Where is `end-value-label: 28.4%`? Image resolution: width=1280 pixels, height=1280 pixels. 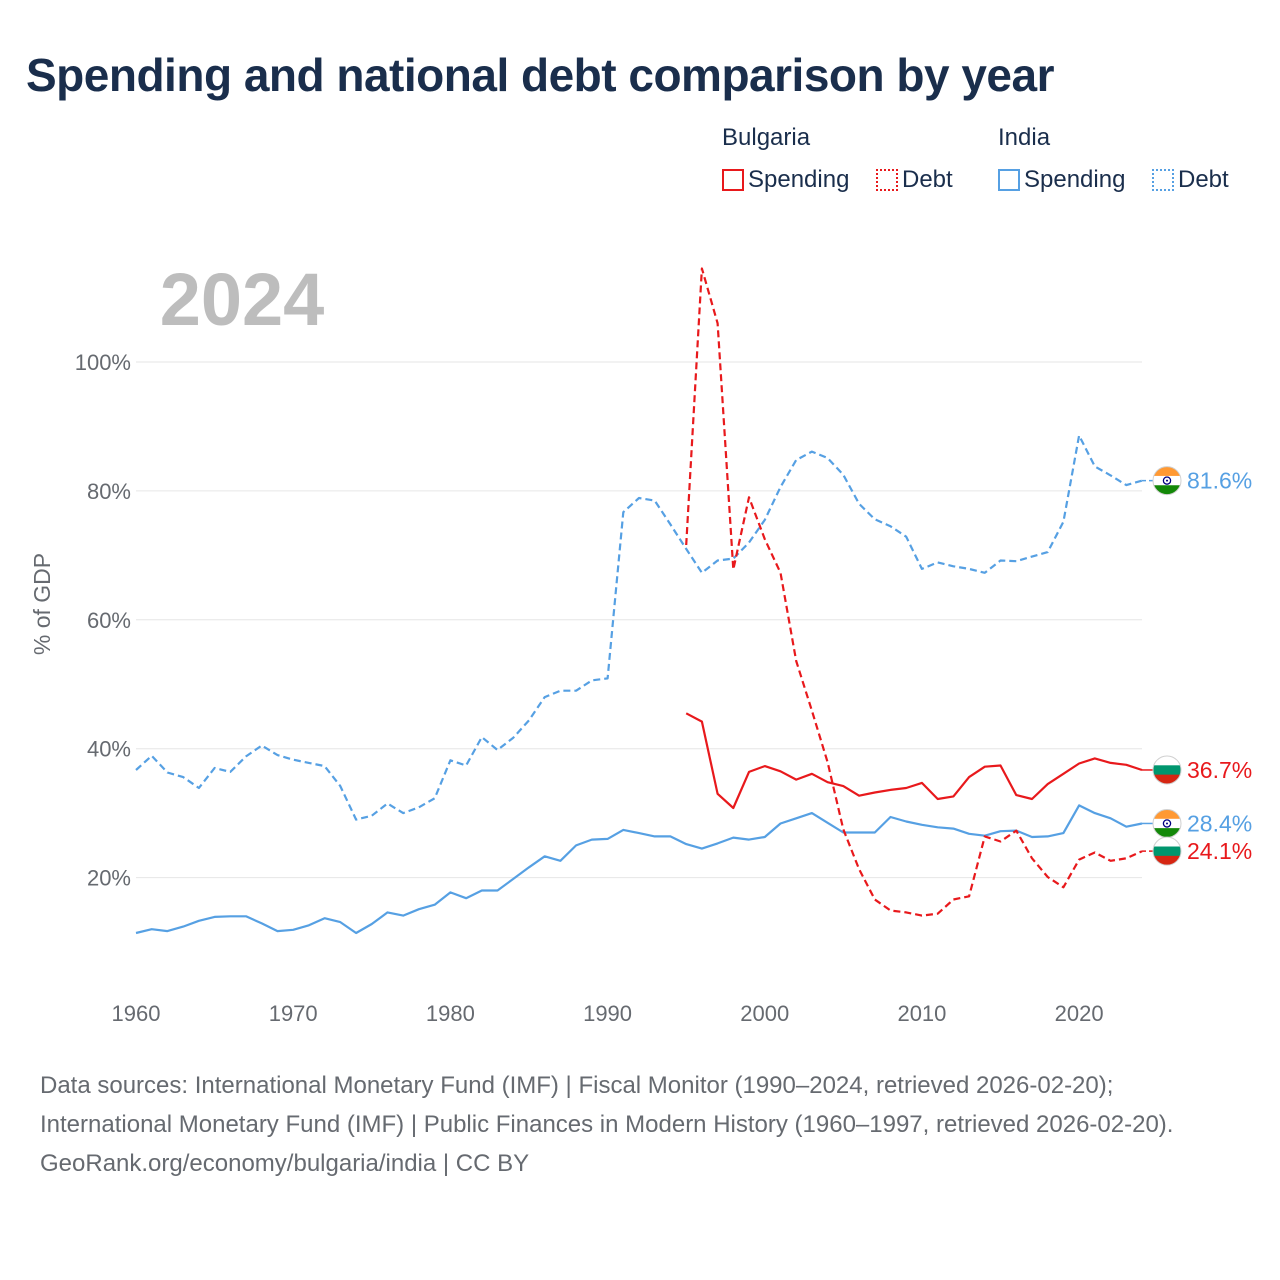
end-value-label: 28.4% is located at coordinates (1219, 823).